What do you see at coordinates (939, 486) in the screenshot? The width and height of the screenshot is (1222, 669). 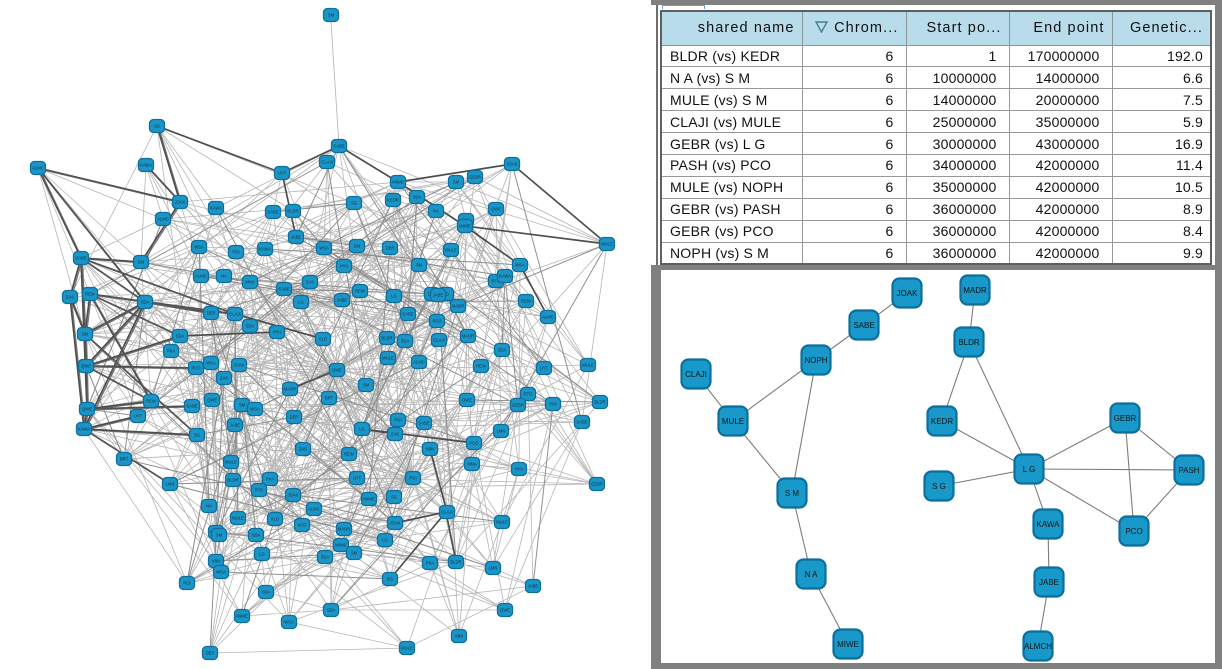 I see `svg-text: S G` at bounding box center [939, 486].